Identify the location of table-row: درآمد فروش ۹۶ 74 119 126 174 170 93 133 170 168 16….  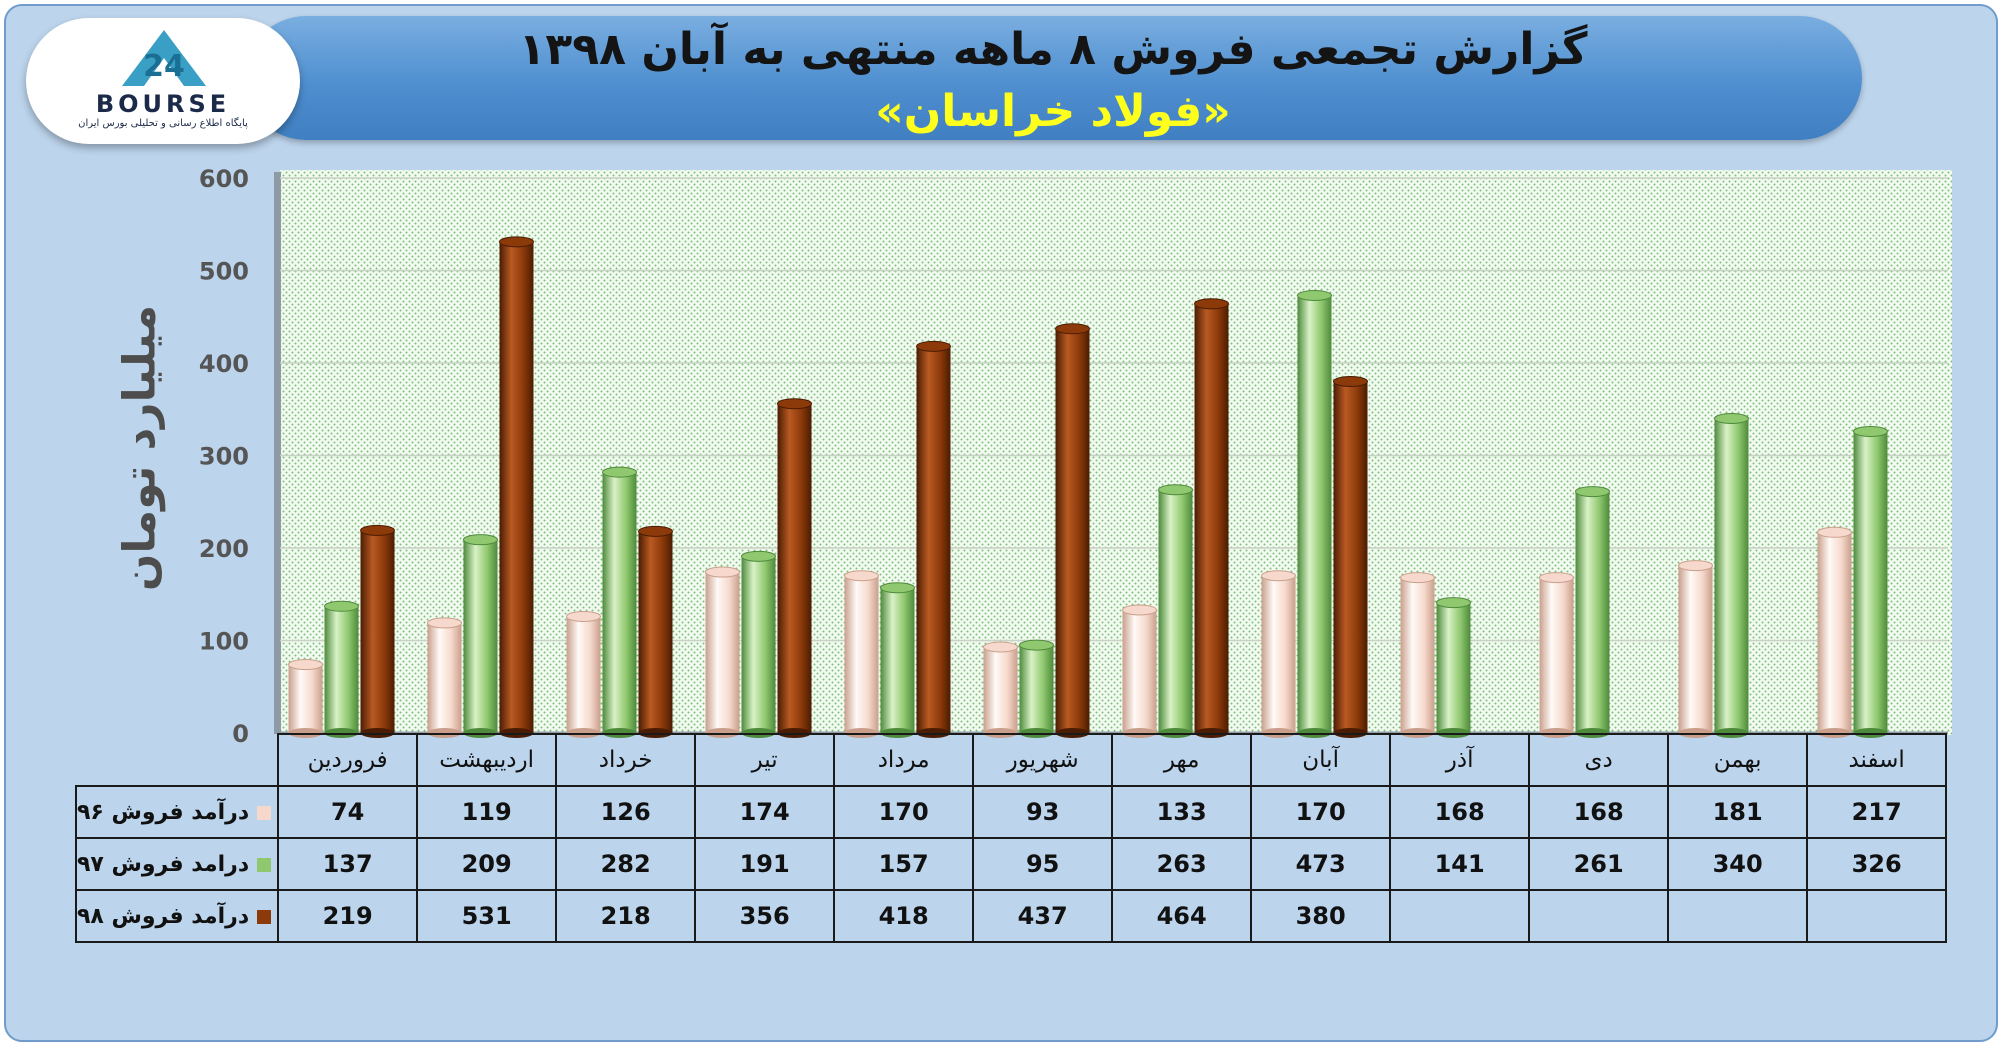
(1011, 812).